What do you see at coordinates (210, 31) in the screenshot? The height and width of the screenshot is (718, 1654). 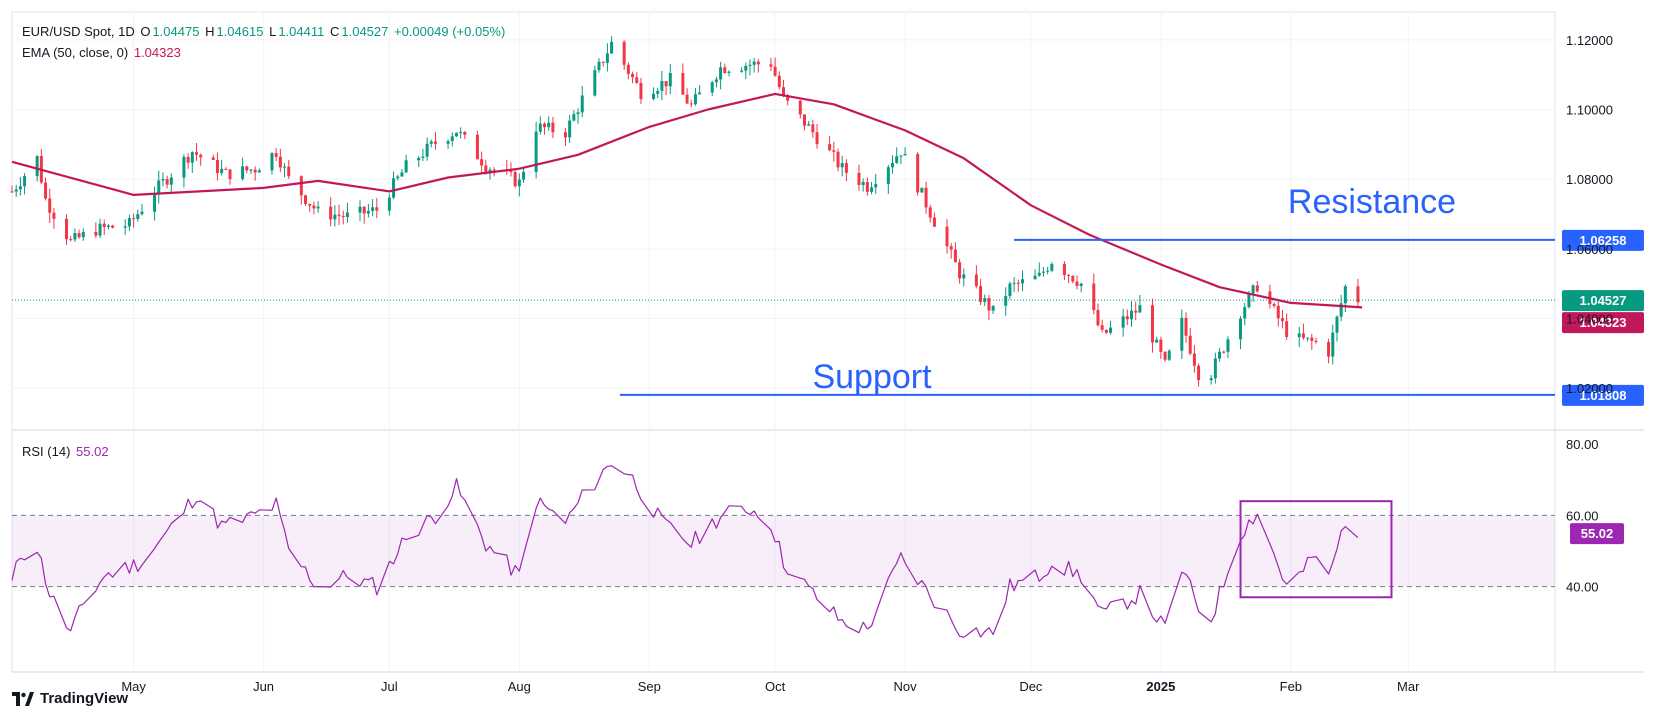 I see `high-label: H` at bounding box center [210, 31].